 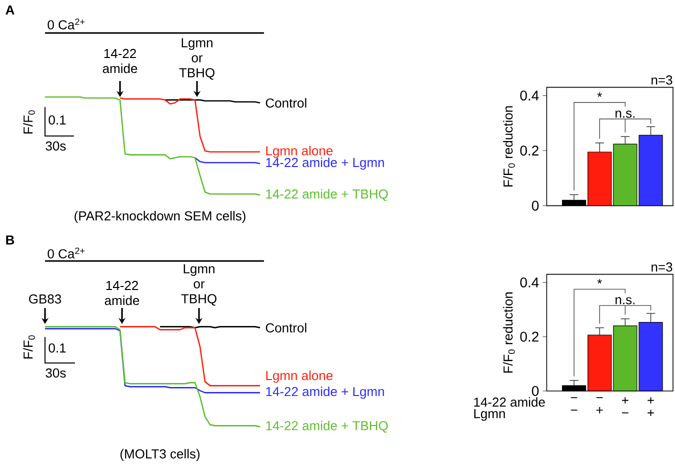 I want to click on text: (MOLT3 cells), so click(x=160, y=455).